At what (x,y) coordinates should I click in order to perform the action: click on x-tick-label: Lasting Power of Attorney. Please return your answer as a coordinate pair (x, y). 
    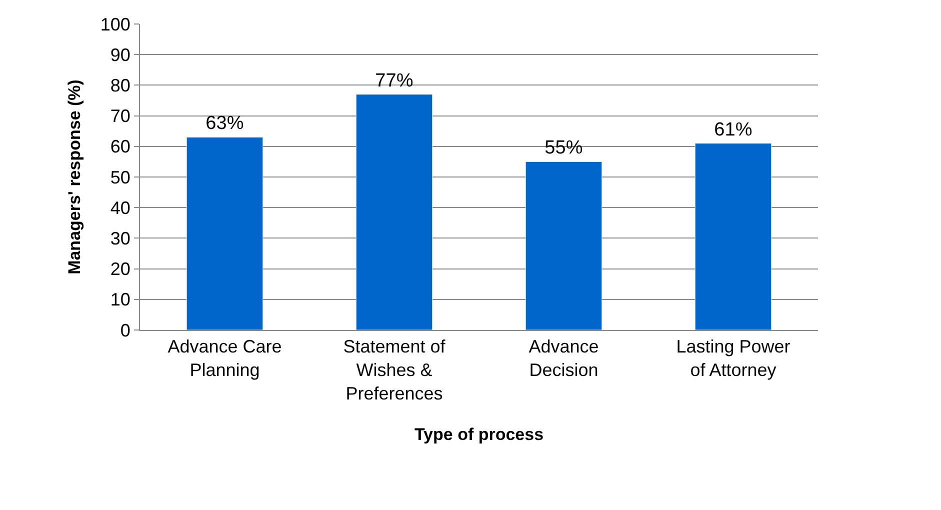
    Looking at the image, I should click on (733, 358).